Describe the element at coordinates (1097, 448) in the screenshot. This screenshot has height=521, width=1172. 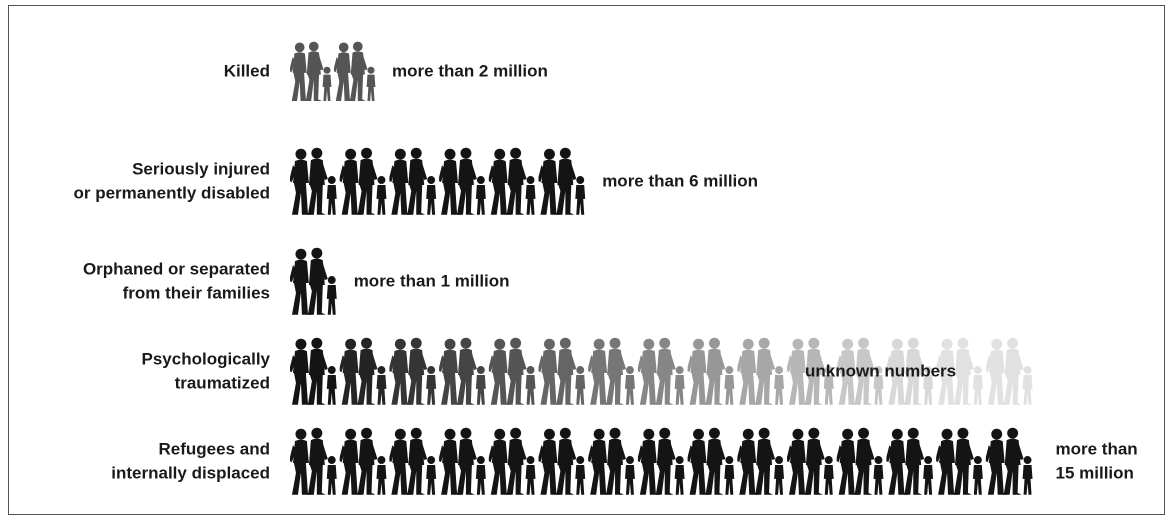
I see `value-label: more than` at that location.